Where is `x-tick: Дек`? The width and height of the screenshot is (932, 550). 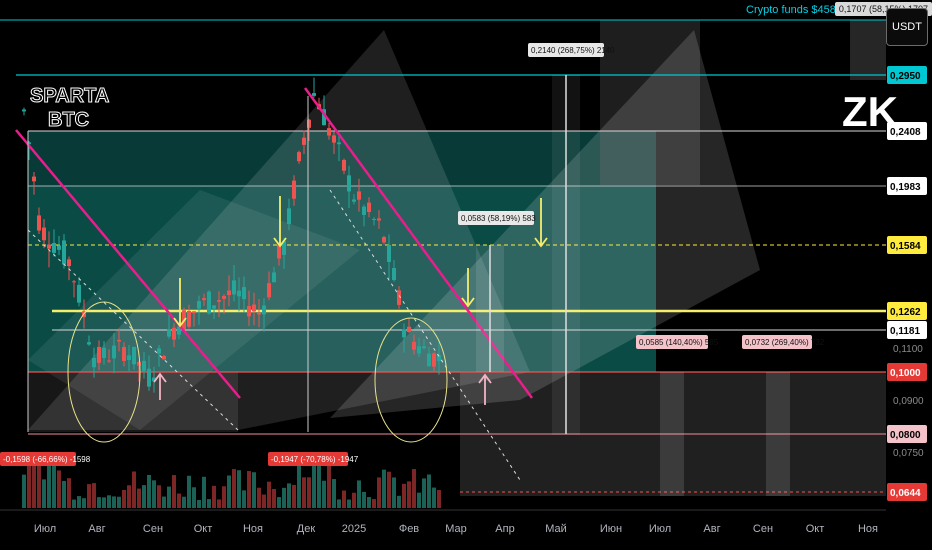 x-tick: Дек is located at coordinates (306, 529).